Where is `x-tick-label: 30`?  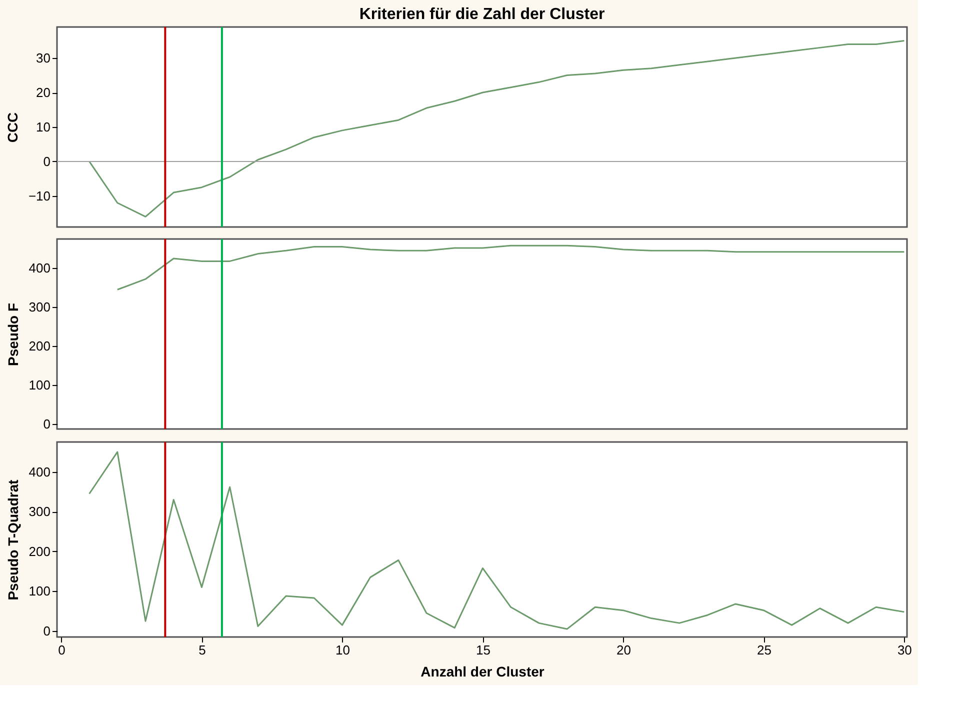 x-tick-label: 30 is located at coordinates (904, 650).